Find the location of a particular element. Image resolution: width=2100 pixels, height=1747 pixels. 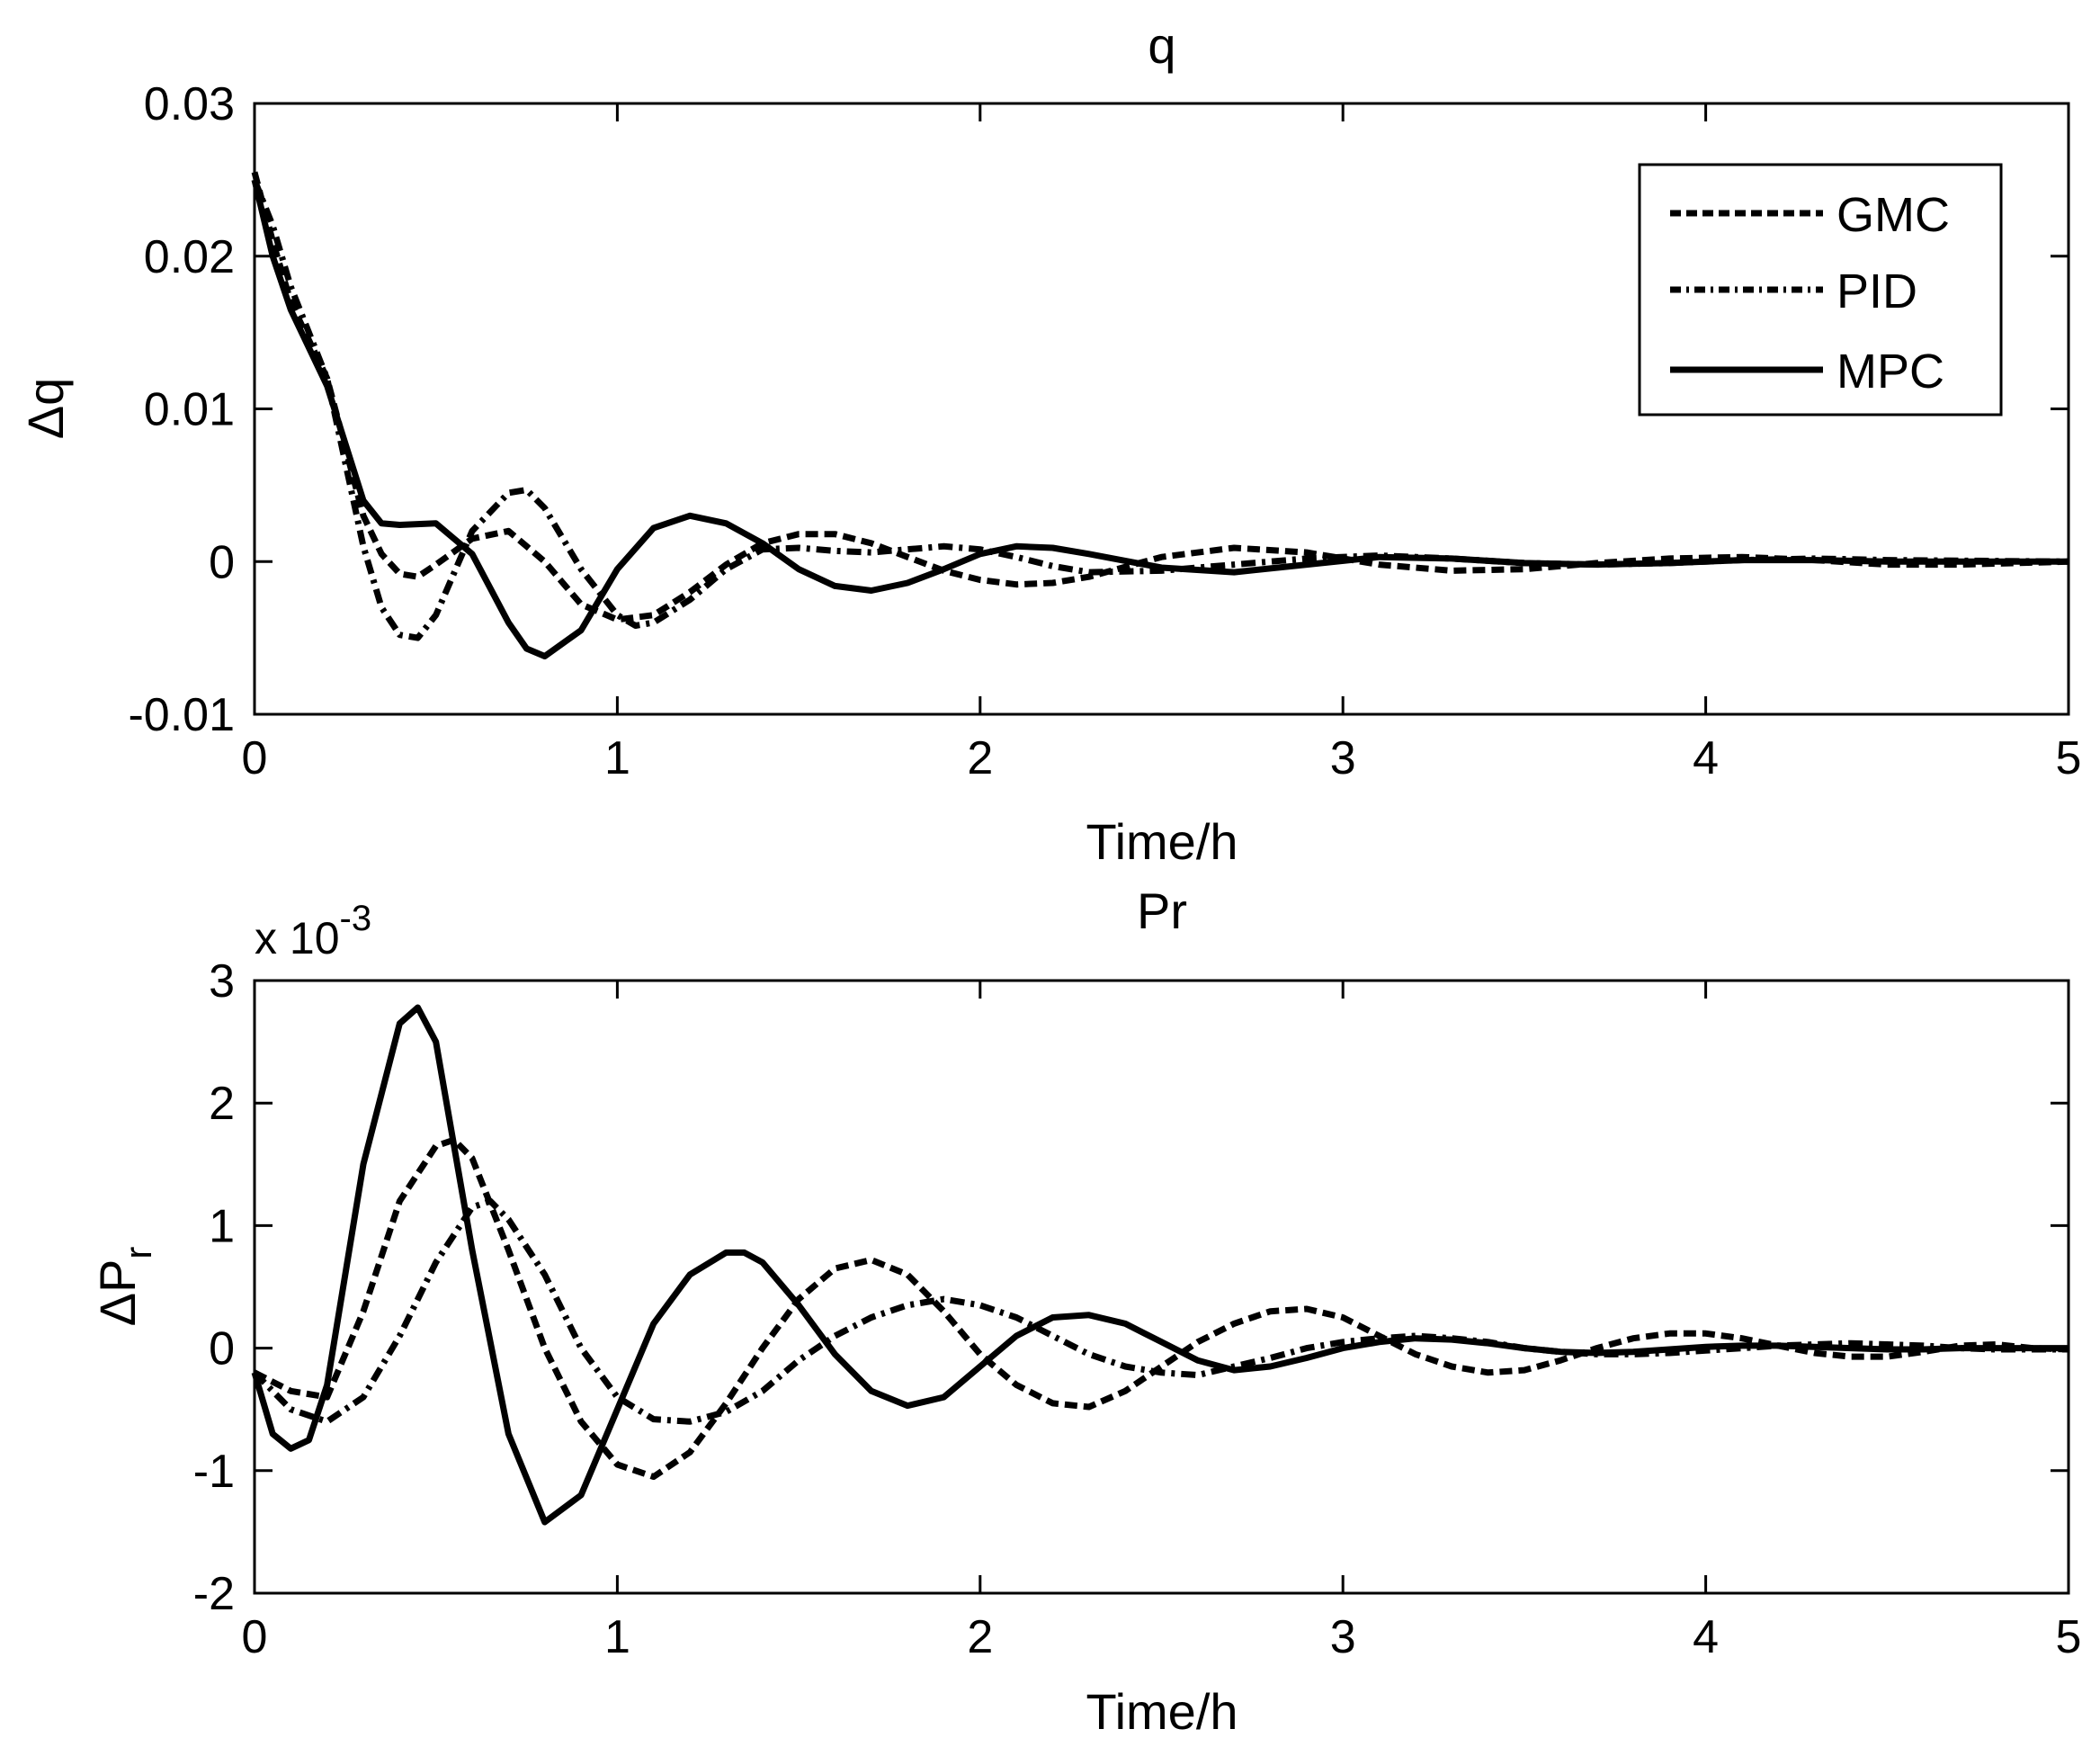

bottom-xtick-label: 5 is located at coordinates (2069, 1637).